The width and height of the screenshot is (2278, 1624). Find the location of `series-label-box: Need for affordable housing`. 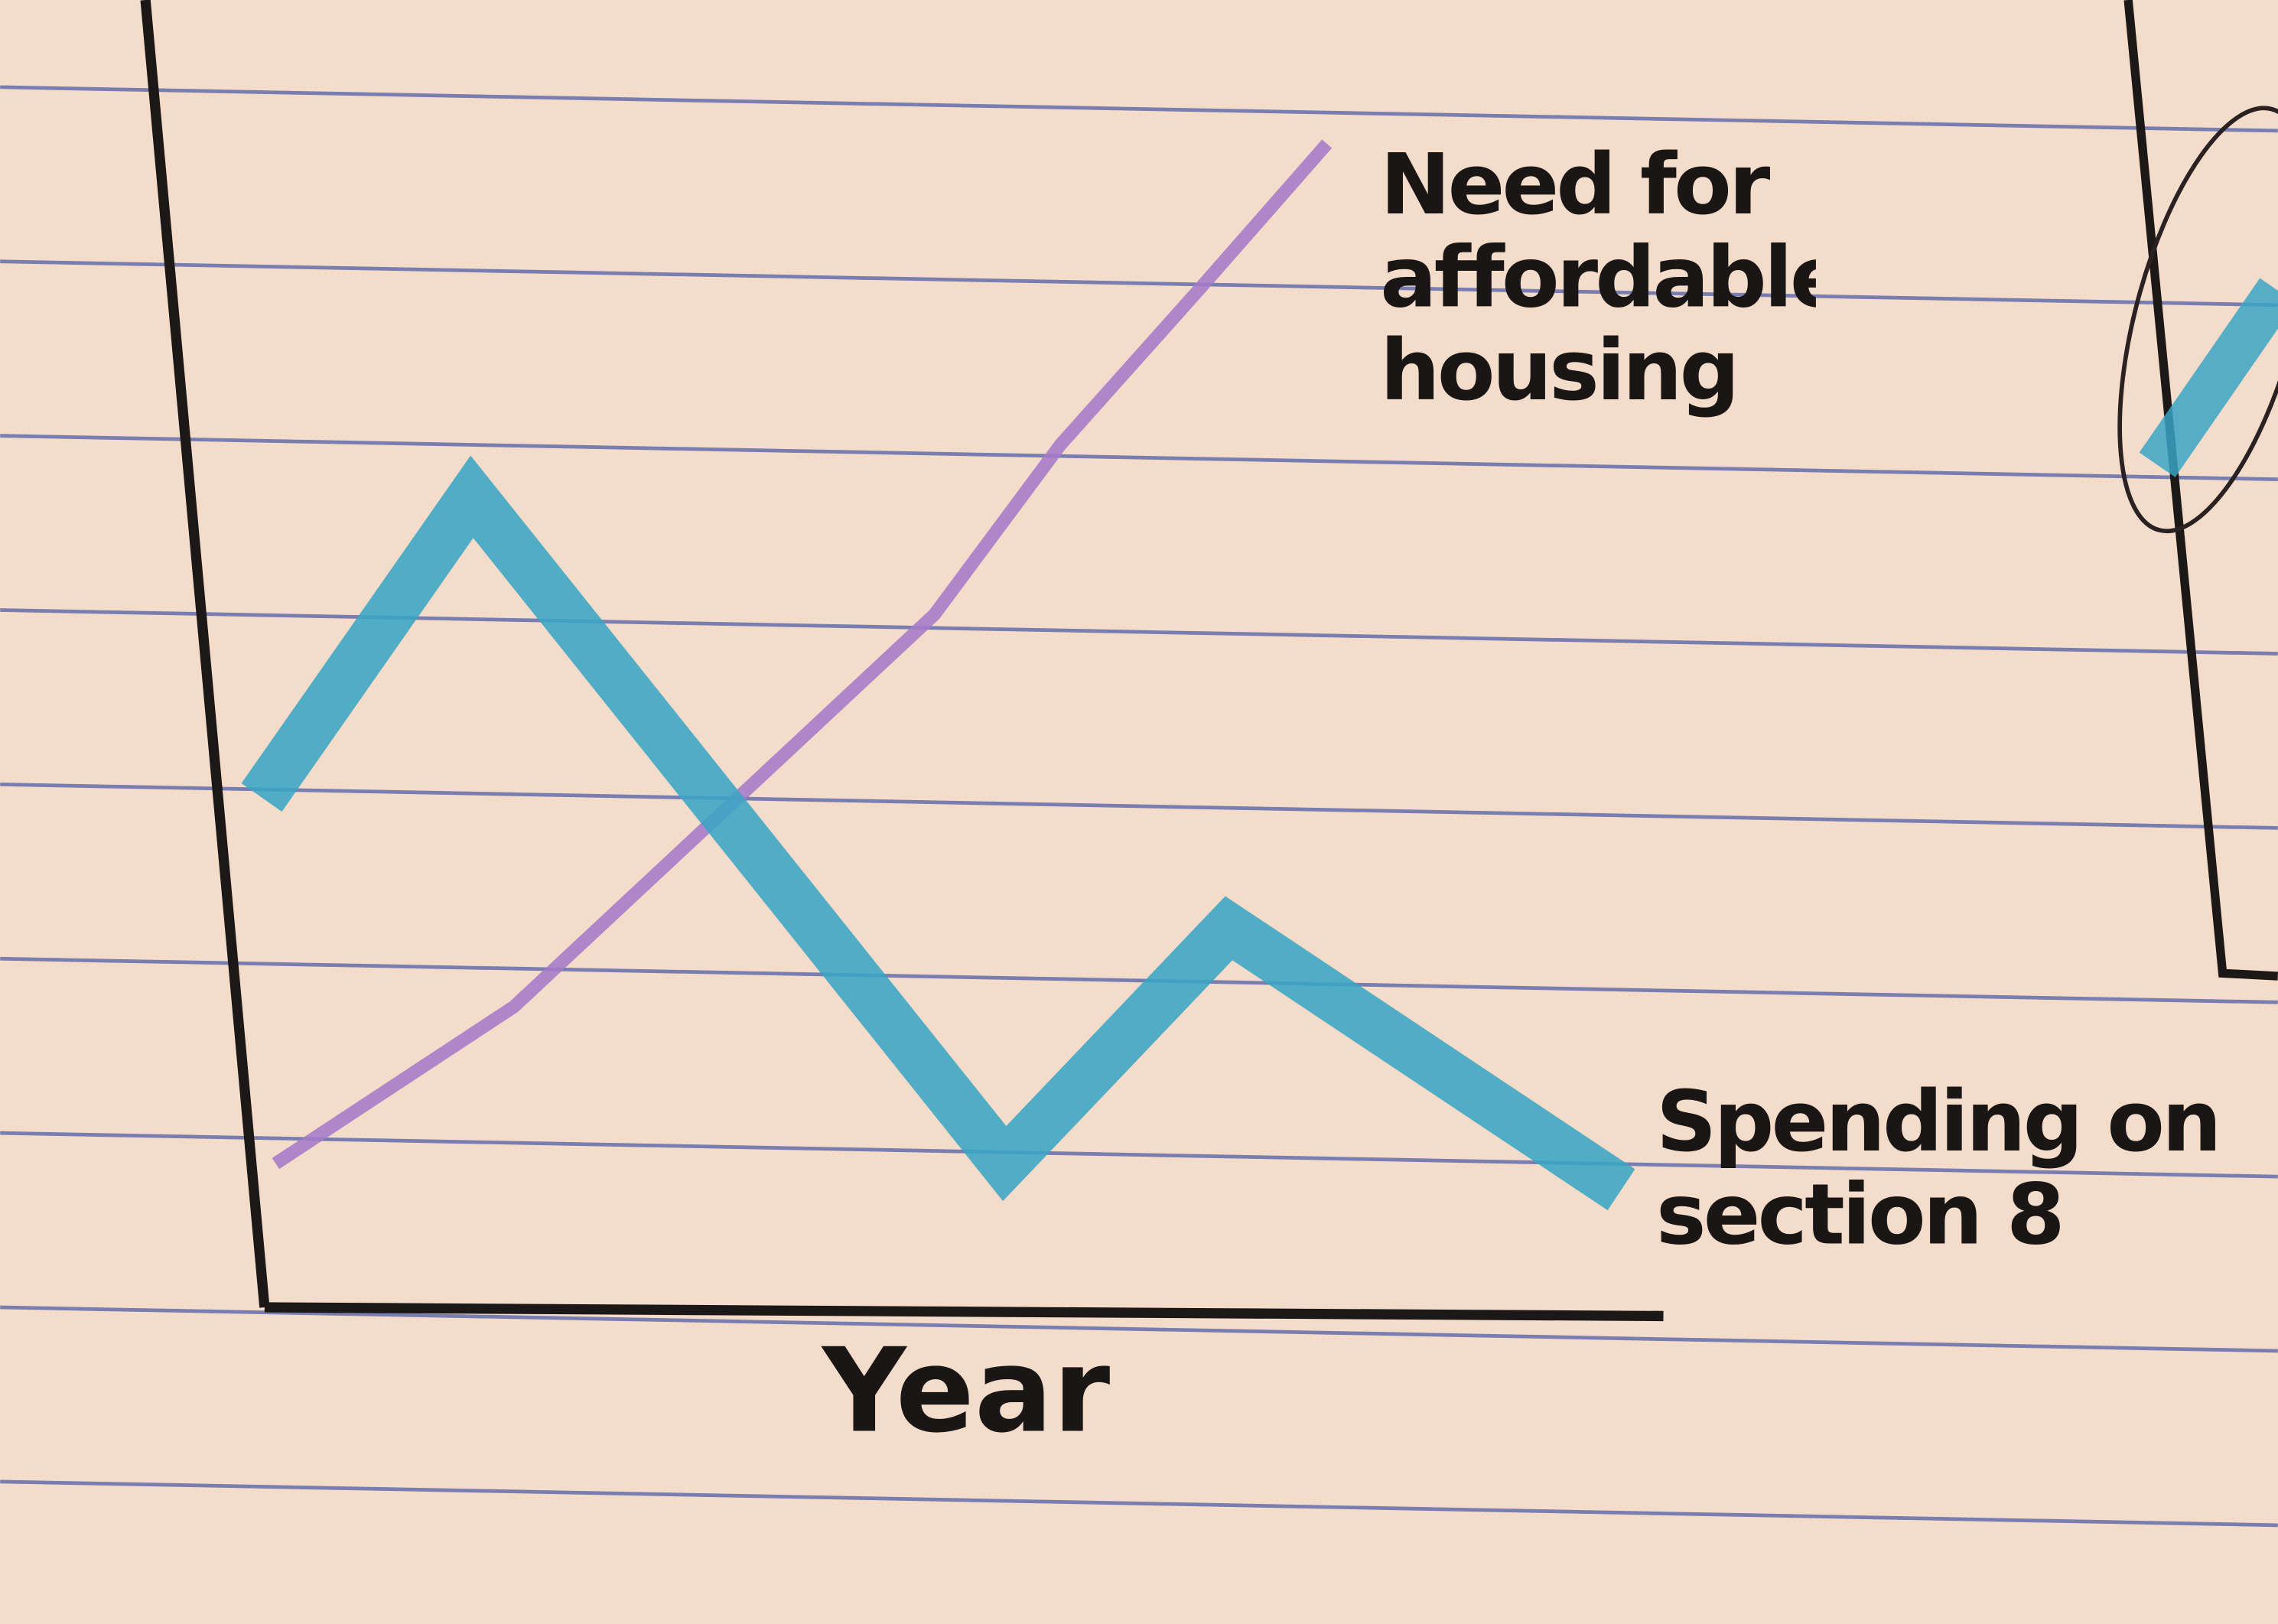

series-label-box: Need for affordable housing is located at coordinates (1598, 279).